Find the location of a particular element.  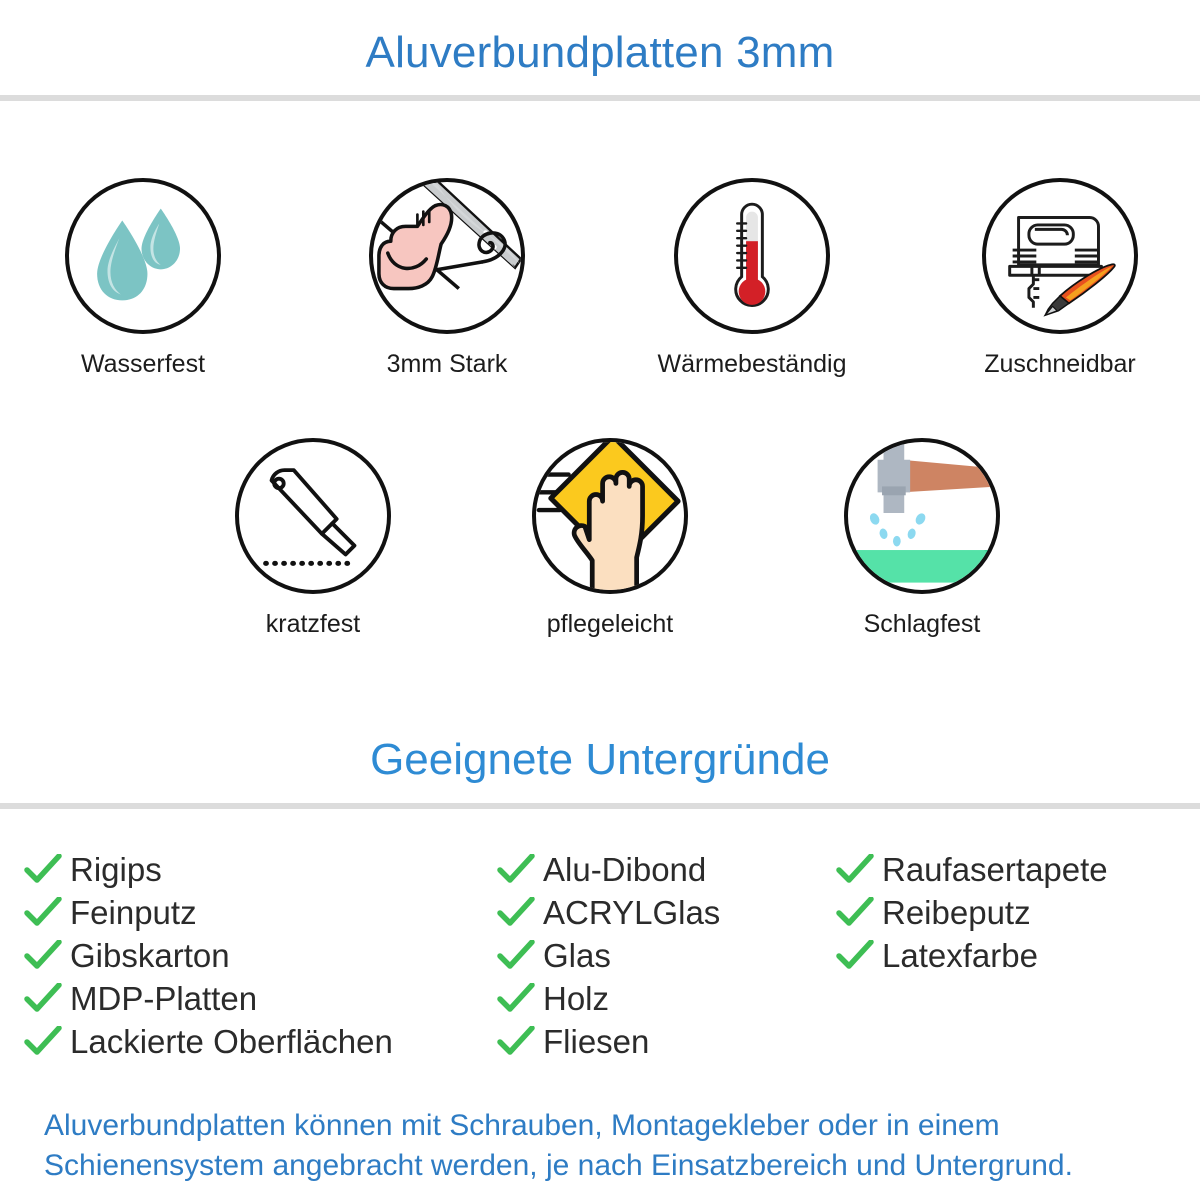

substrate-label: Gibskarton is located at coordinates (150, 955).